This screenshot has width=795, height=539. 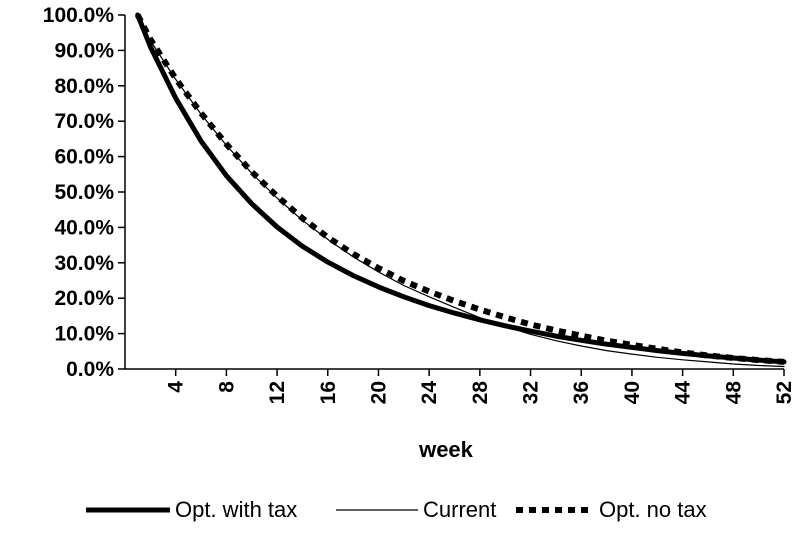 I want to click on legend-label: Opt. with tax, so click(x=236, y=509).